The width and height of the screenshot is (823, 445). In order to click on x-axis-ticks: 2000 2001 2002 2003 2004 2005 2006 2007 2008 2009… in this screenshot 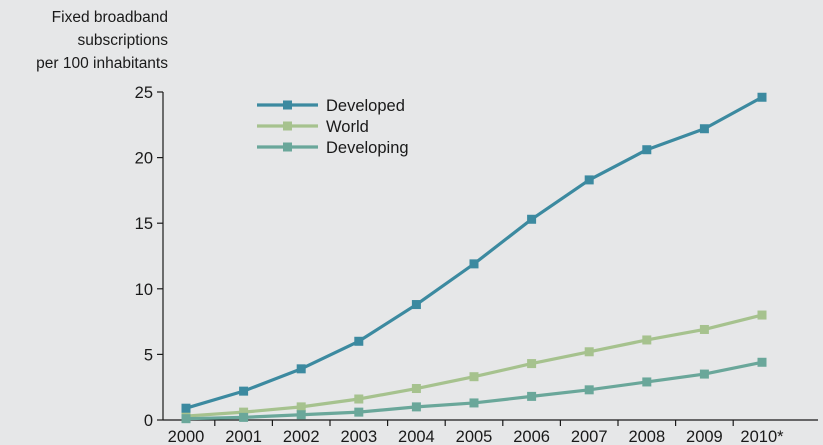, I will do `click(476, 432)`.